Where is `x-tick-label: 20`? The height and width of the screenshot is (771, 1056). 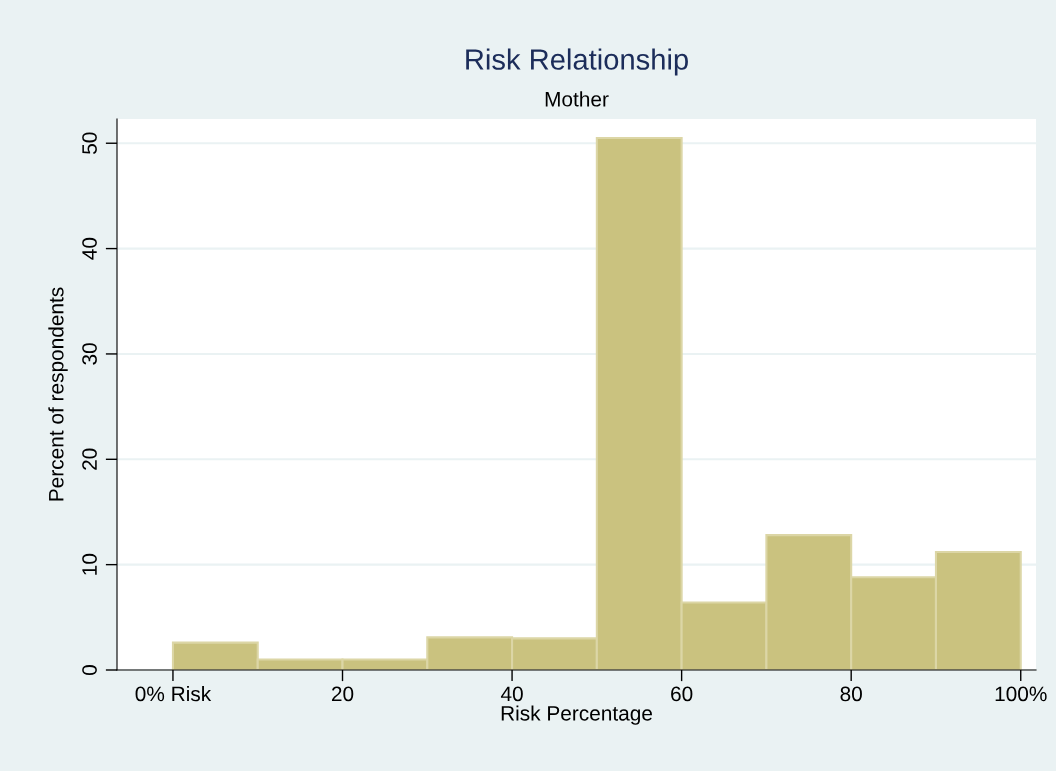 x-tick-label: 20 is located at coordinates (342, 694).